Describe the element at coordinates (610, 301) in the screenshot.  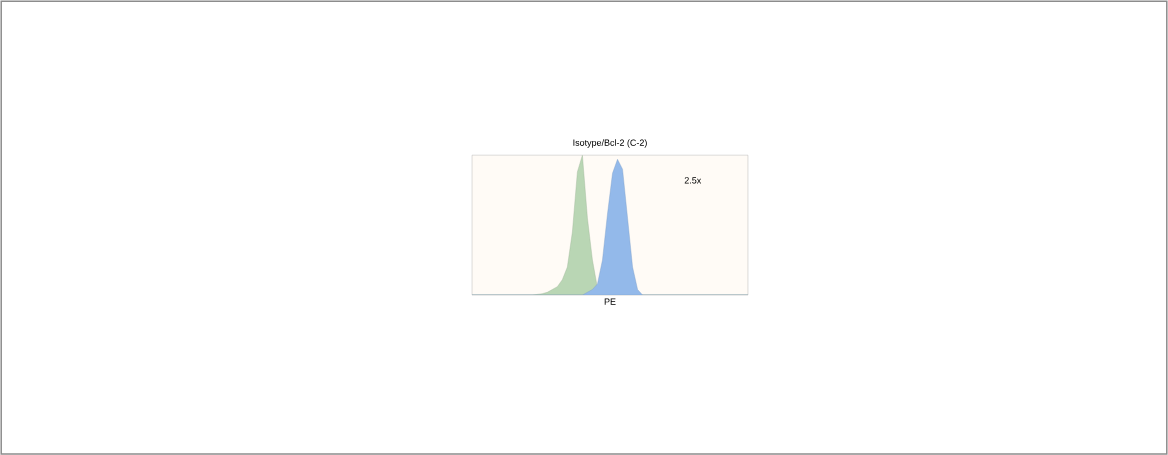
I see `x-axis-title: PE` at that location.